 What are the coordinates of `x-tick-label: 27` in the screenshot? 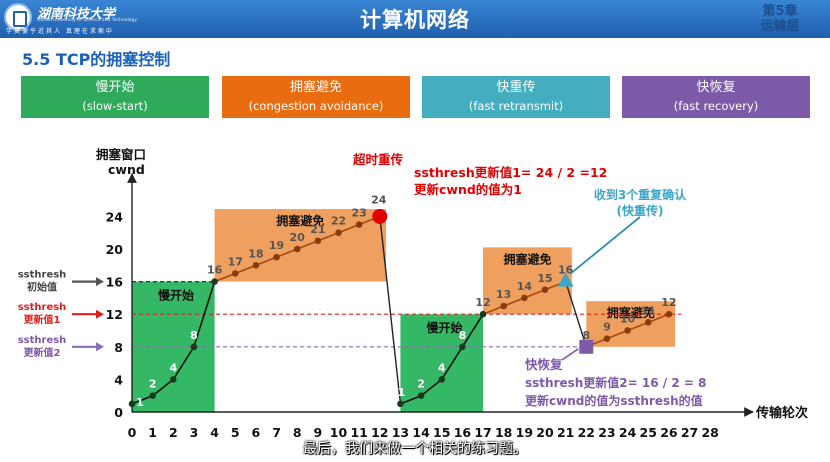 It's located at (689, 432).